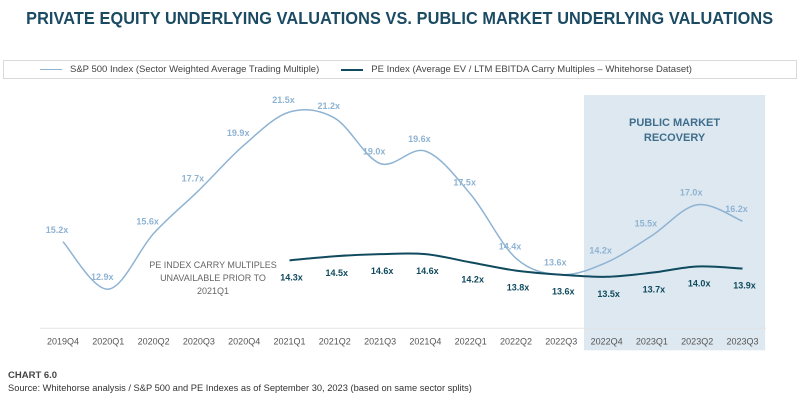  Describe the element at coordinates (213, 278) in the screenshot. I see `note-line2: UNAVAILABLE PRIOR TO` at that location.